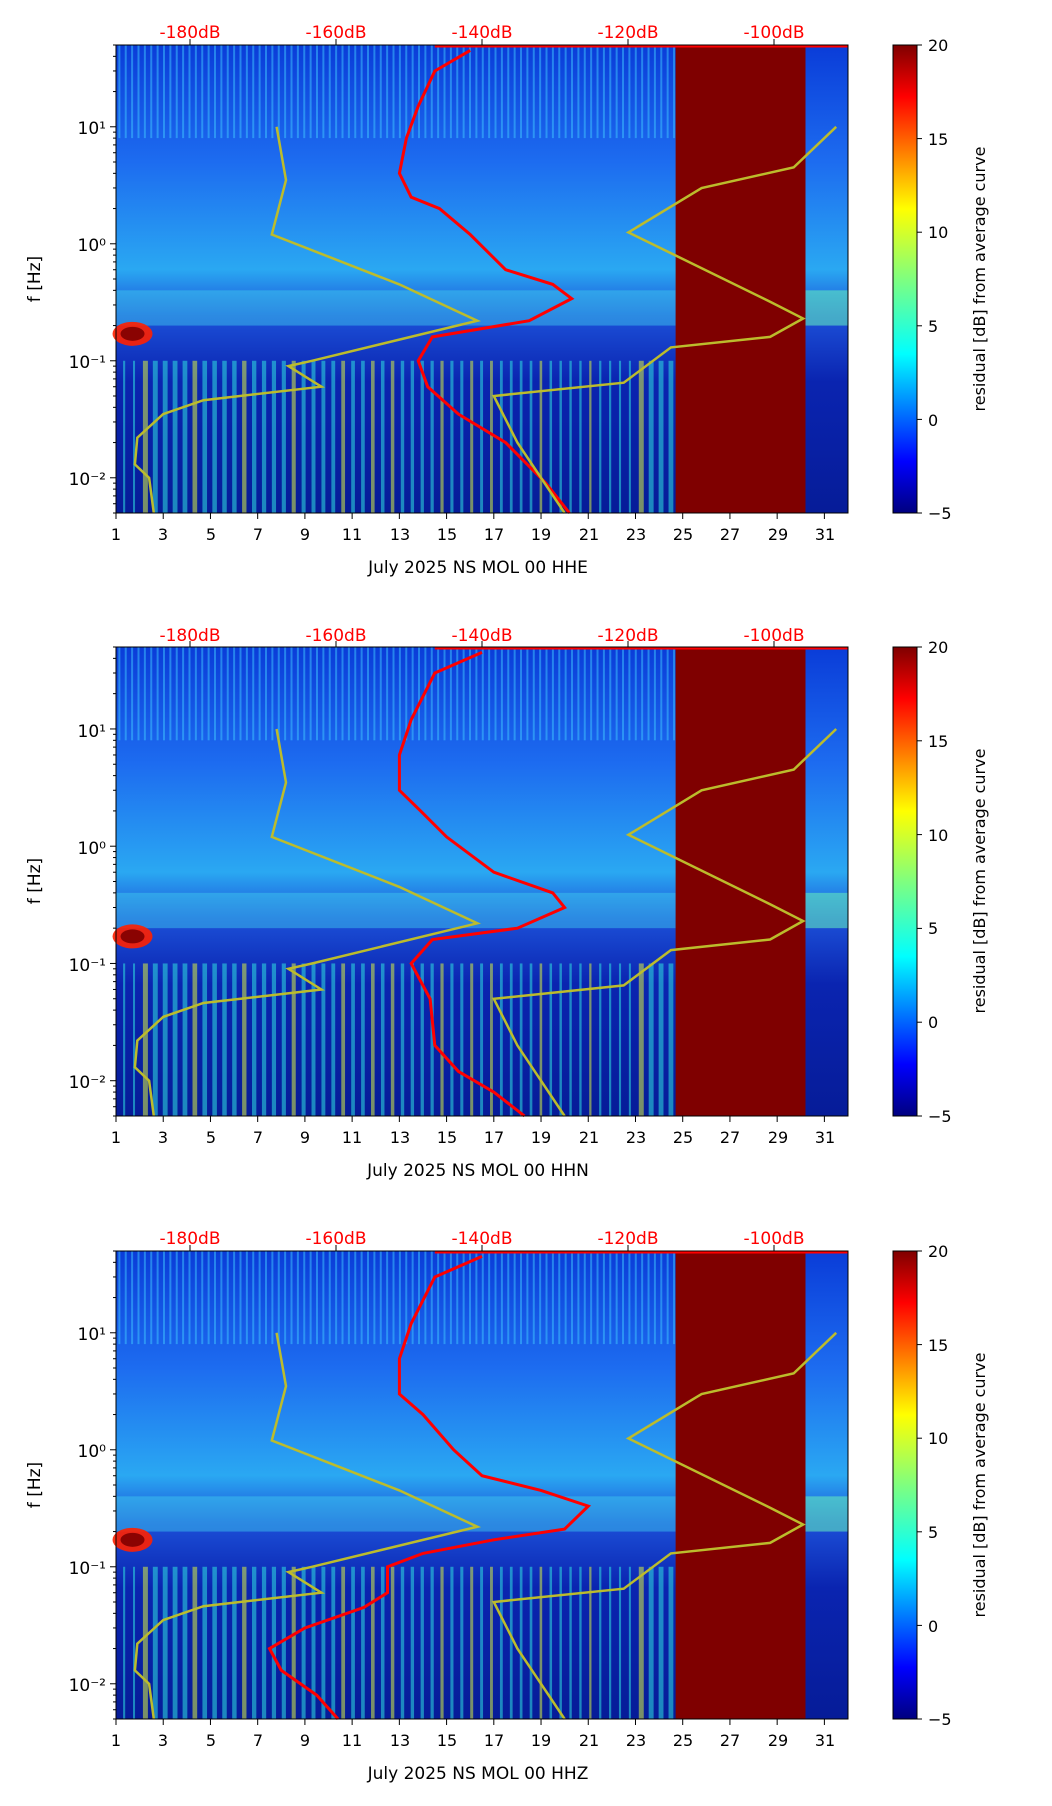 The height and width of the screenshot is (1806, 1052). Describe the element at coordinates (933, 1532) in the screenshot. I see `colorbar-tick-label: 5` at that location.